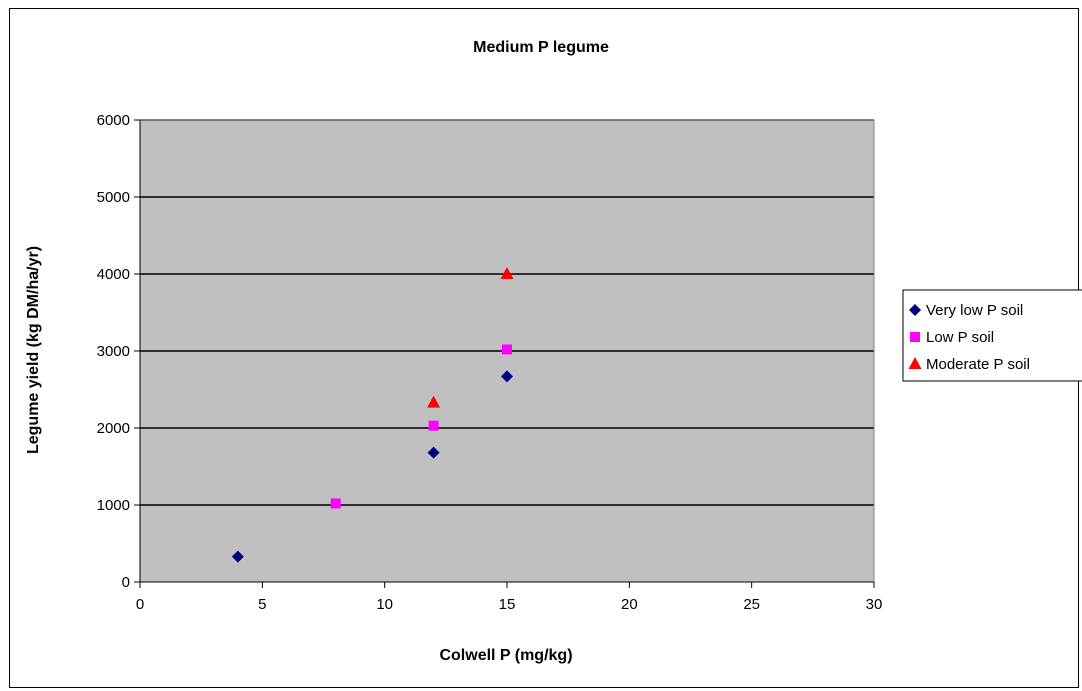  I want to click on legend-box, so click(992, 335).